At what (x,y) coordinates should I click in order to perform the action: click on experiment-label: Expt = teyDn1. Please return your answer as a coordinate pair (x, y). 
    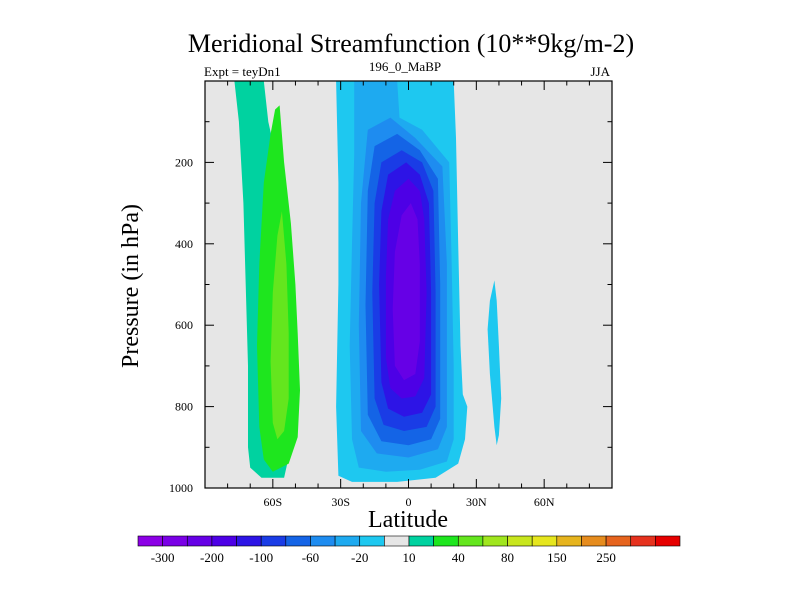
    Looking at the image, I should click on (242, 71).